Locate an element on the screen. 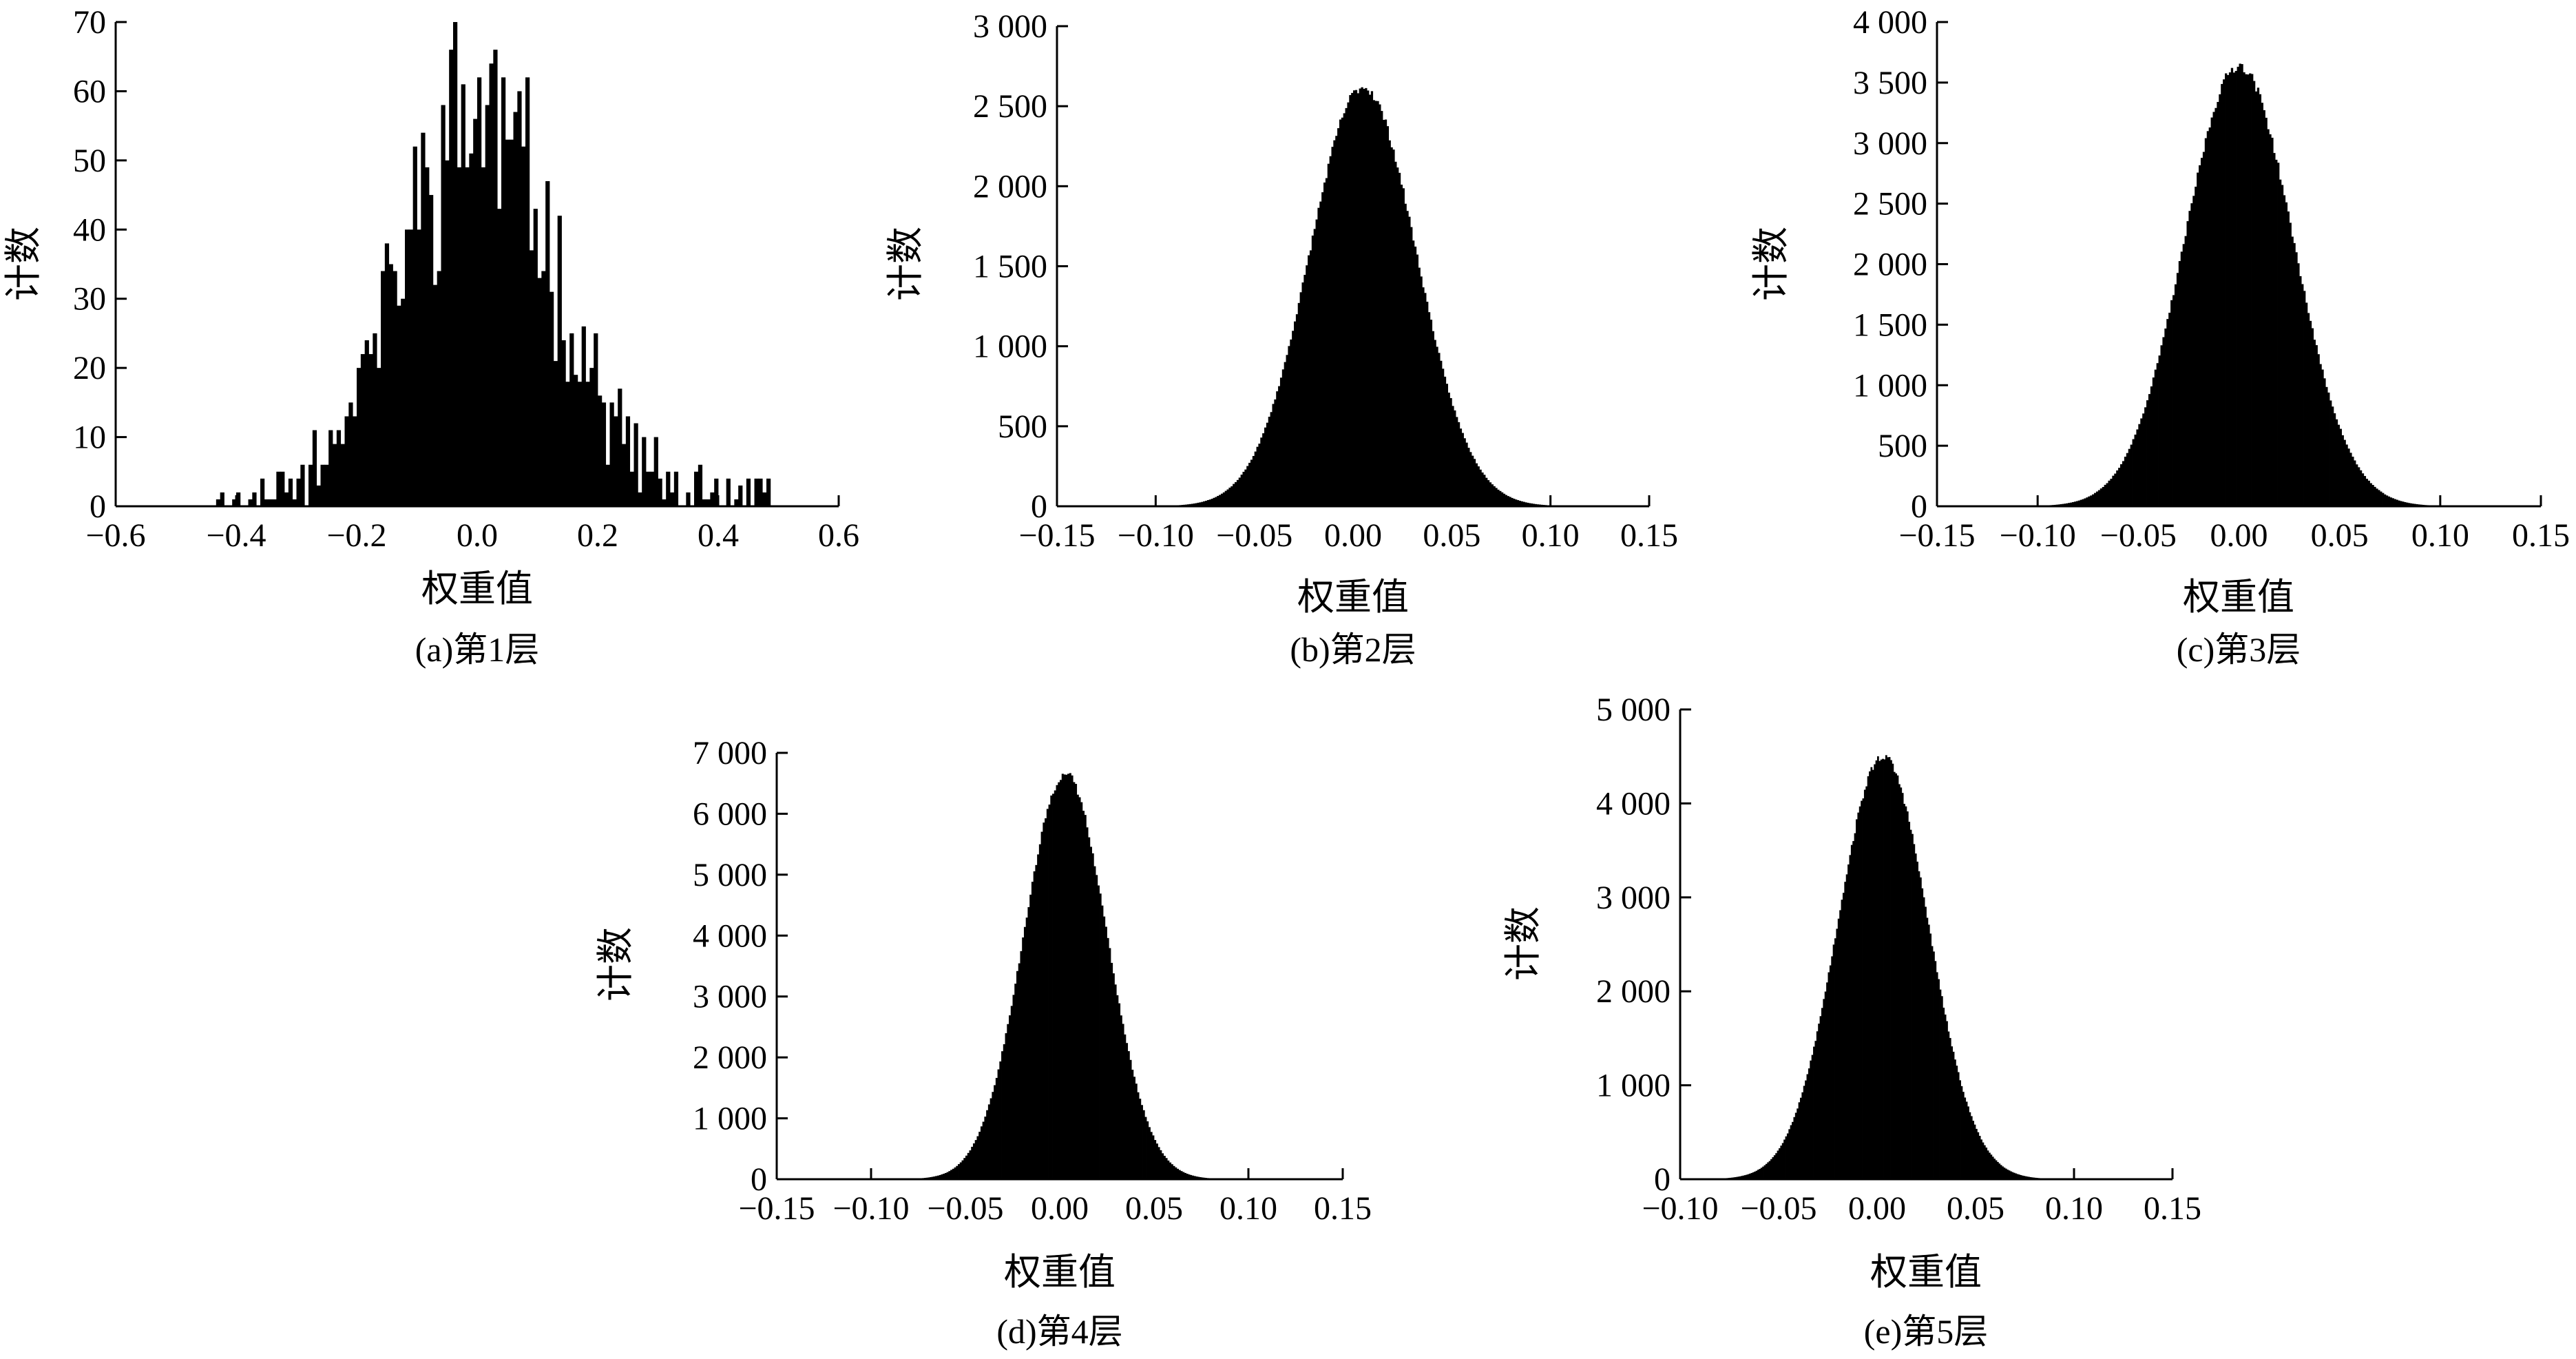 The image size is (2576, 1359). y-tick-label: 4 000 is located at coordinates (1890, 22).